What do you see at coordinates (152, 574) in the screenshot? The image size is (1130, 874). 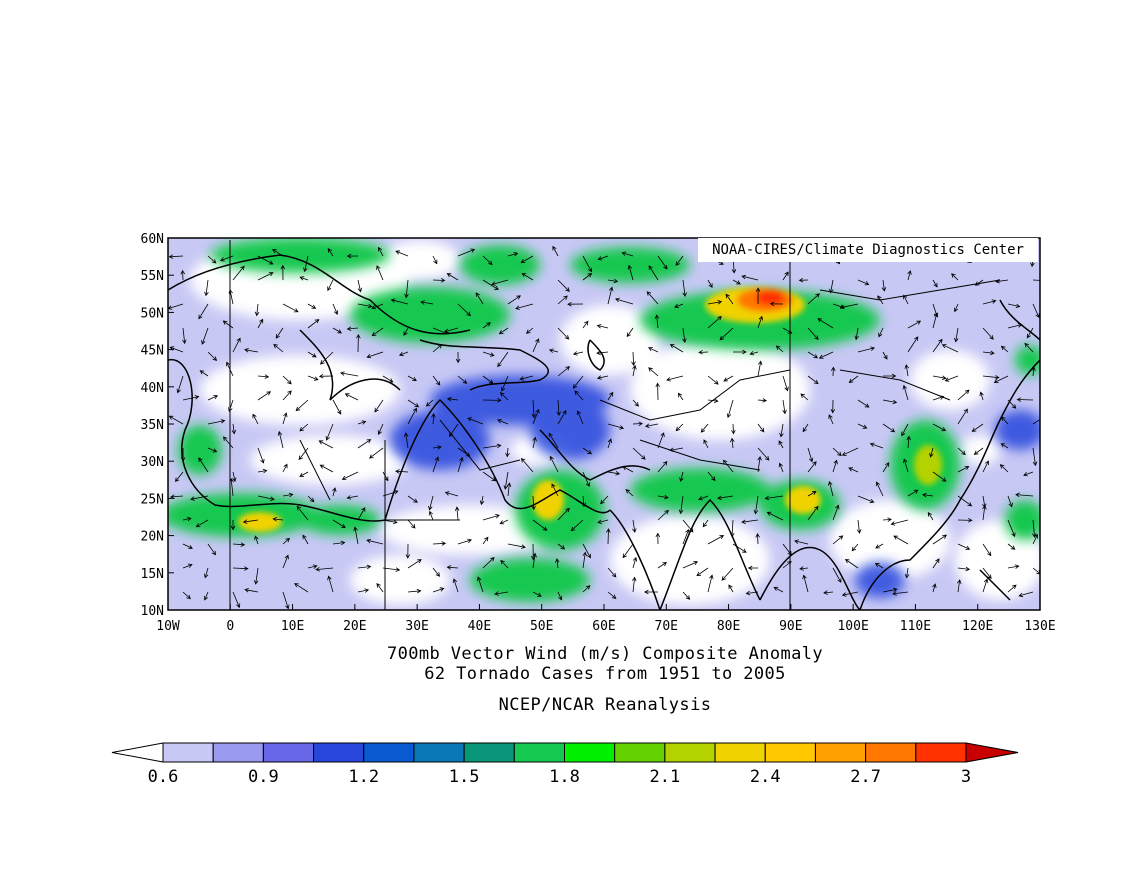 I see `lat-label: 15N` at bounding box center [152, 574].